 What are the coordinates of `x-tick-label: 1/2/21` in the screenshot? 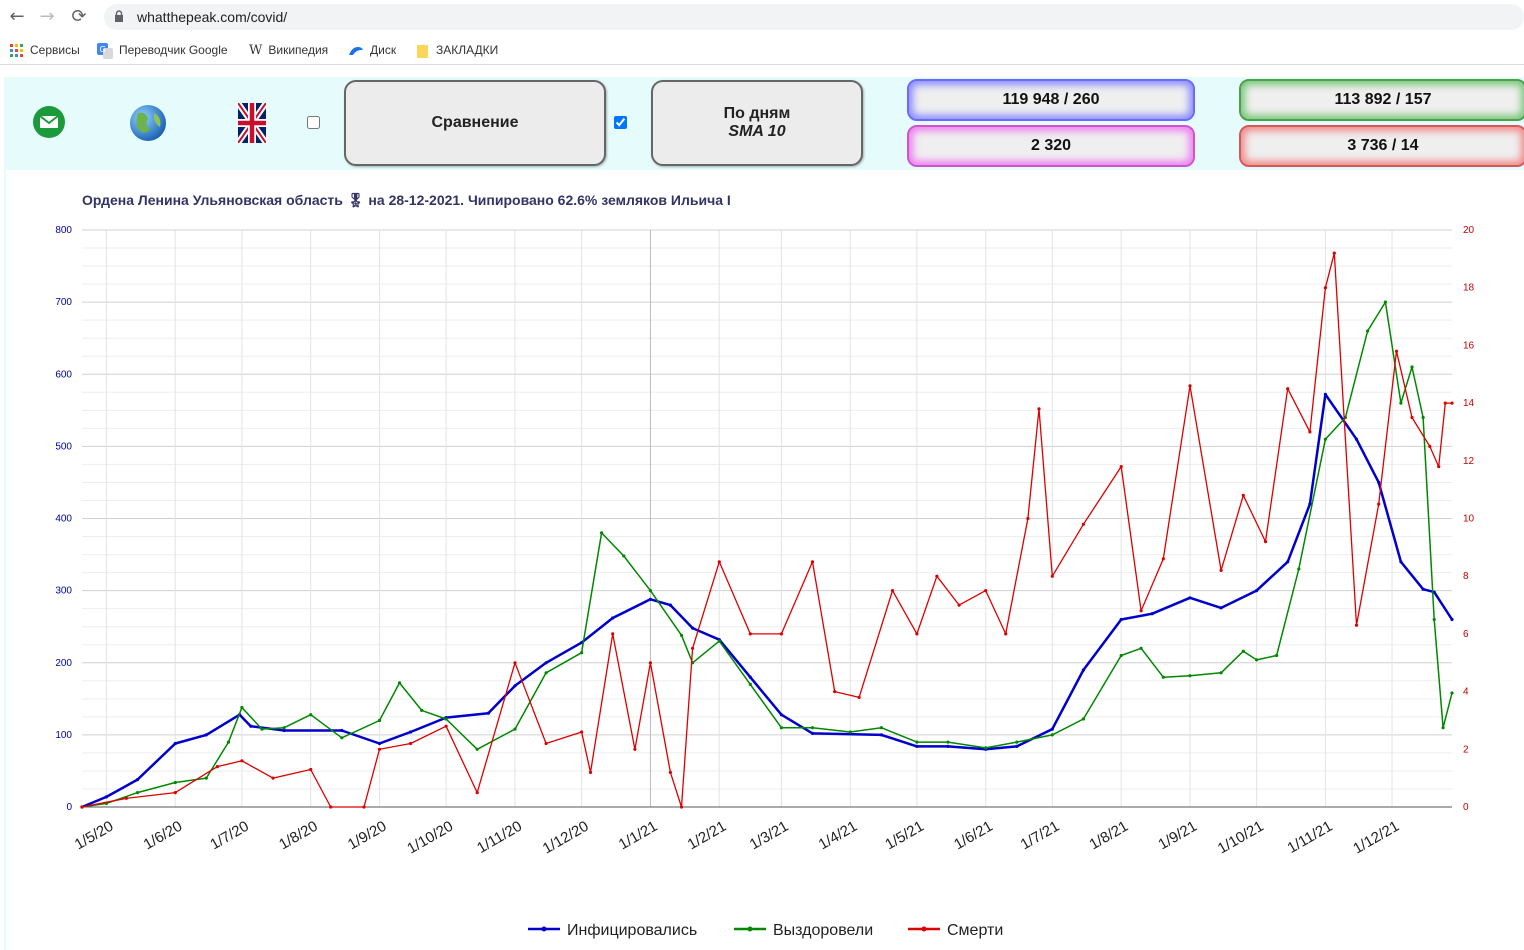 It's located at (707, 836).